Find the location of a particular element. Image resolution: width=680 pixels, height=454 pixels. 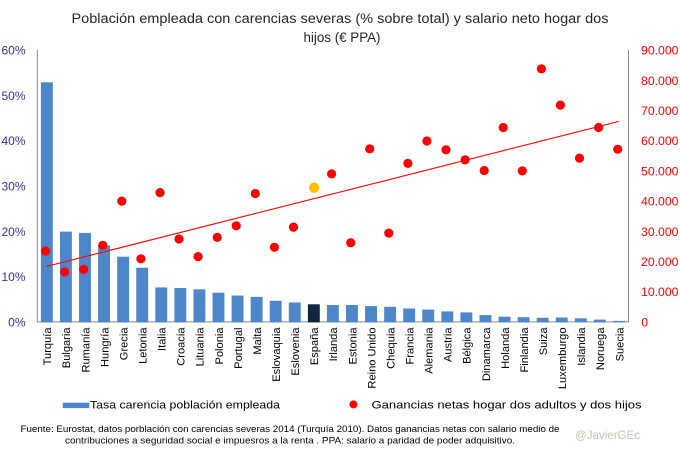

svg-text: Italia is located at coordinates (163, 339).